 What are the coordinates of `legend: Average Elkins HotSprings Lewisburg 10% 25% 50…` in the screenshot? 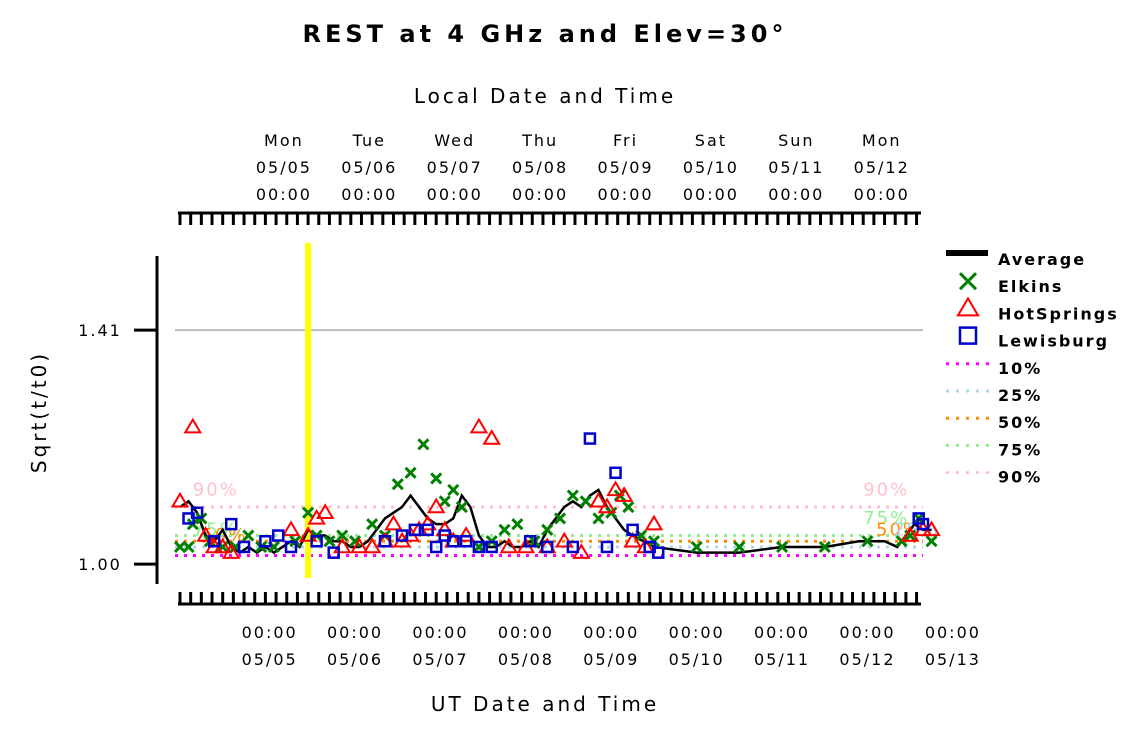 It's located at (1031, 368).